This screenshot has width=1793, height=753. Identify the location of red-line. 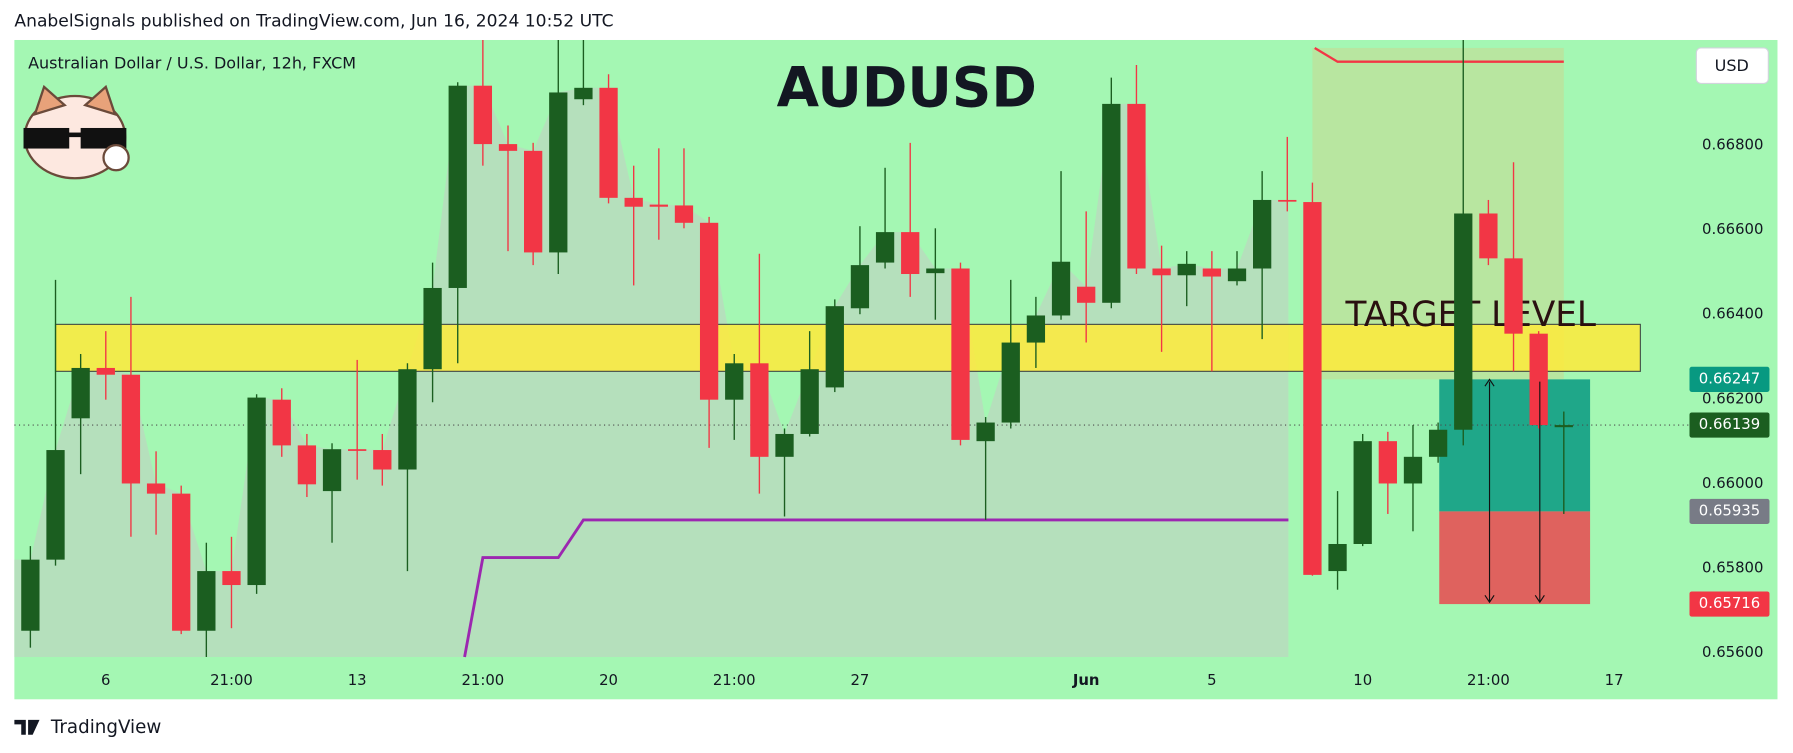
(1439, 55).